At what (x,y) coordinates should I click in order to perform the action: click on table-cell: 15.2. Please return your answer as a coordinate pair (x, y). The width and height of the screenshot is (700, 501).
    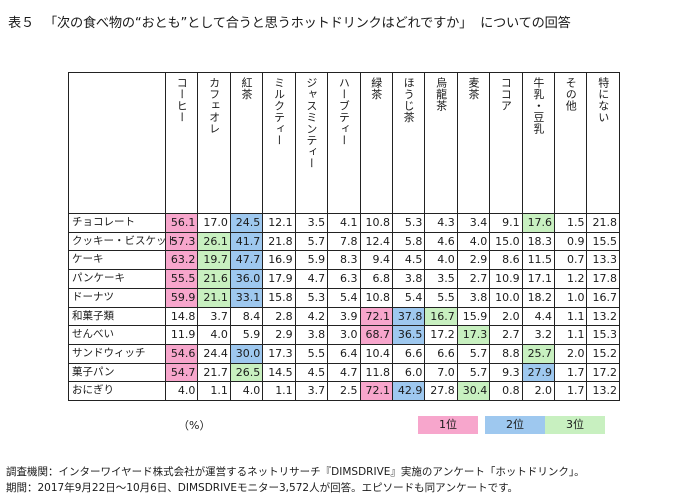
    Looking at the image, I should click on (603, 353).